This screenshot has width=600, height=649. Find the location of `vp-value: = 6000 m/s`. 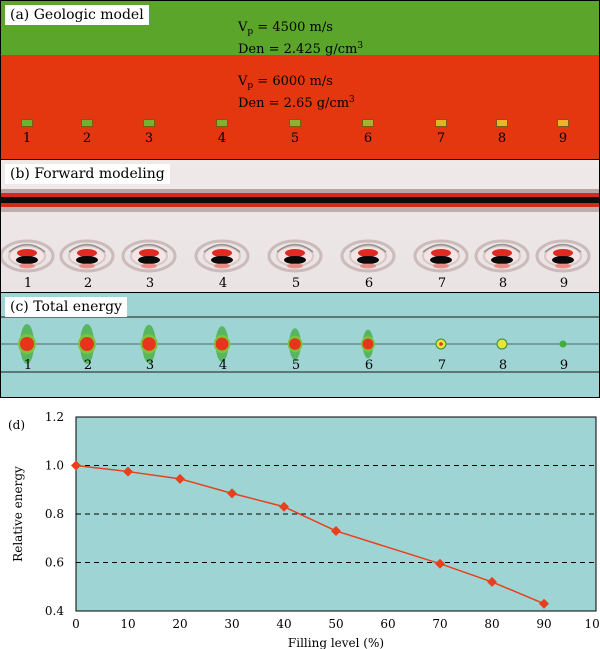

vp-value: = 6000 m/s is located at coordinates (293, 81).